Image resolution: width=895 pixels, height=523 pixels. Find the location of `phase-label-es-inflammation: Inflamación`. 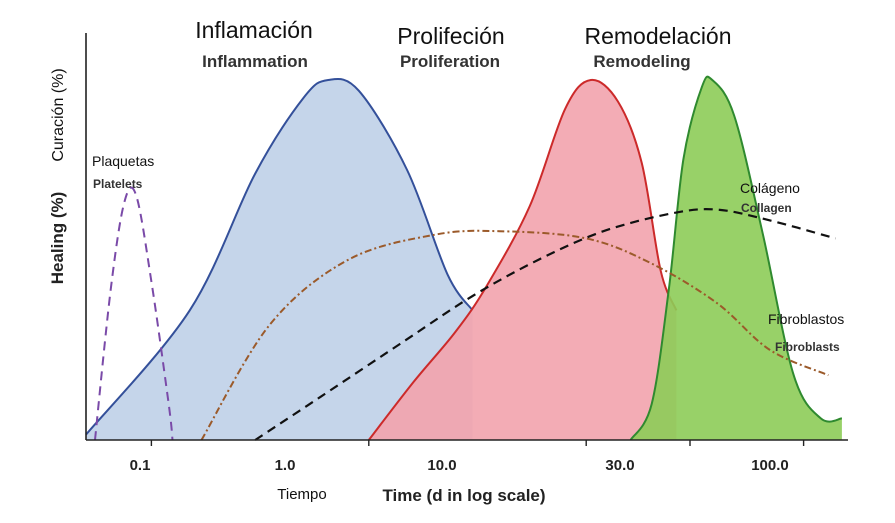

phase-label-es-inflammation: Inflamación is located at coordinates (254, 30).